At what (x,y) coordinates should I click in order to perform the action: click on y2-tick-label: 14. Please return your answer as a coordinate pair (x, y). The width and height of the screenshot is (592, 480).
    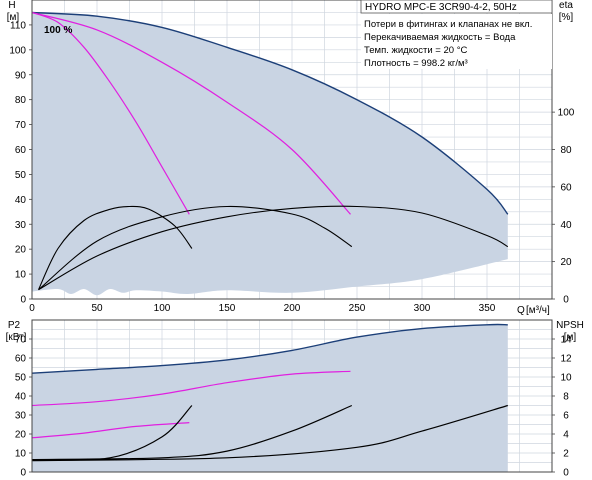
    Looking at the image, I should click on (566, 340).